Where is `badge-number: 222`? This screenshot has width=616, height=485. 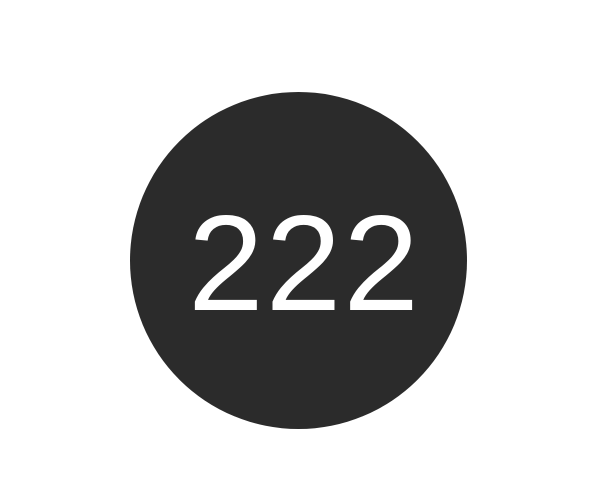
badge-number: 222 is located at coordinates (304, 262).